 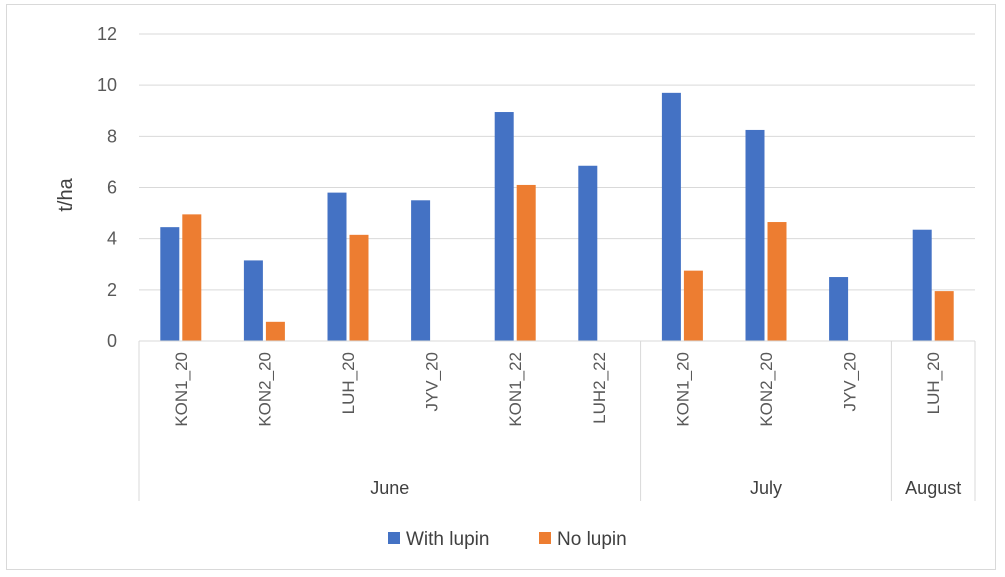 I want to click on group-label: June, so click(x=389, y=488).